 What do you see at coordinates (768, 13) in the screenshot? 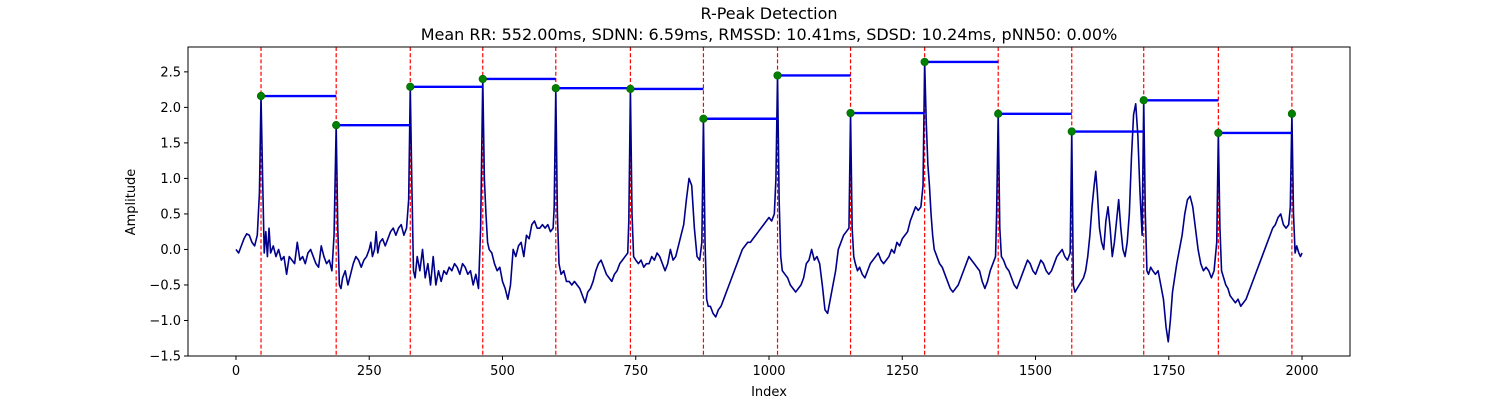
I see `chart-title: R-Peak Detection` at bounding box center [768, 13].